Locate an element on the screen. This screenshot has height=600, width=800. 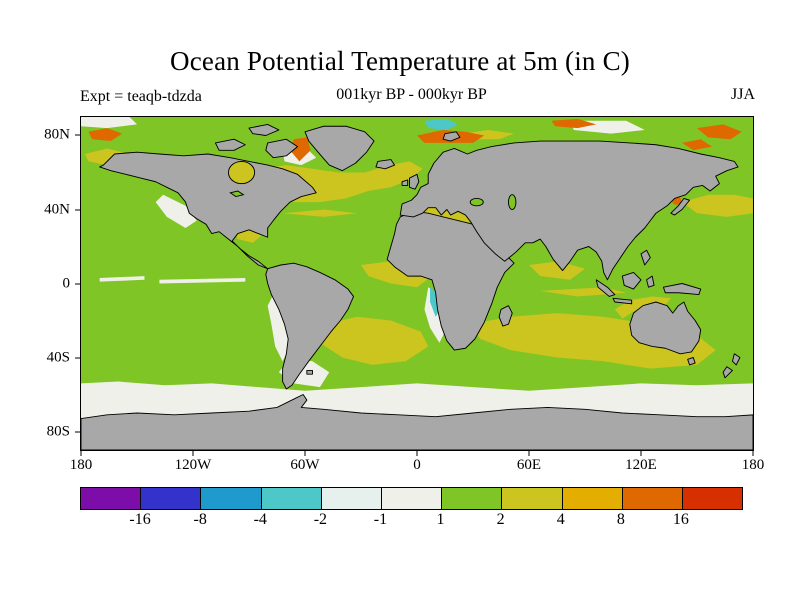
new-zealand-north is located at coordinates (736, 359).